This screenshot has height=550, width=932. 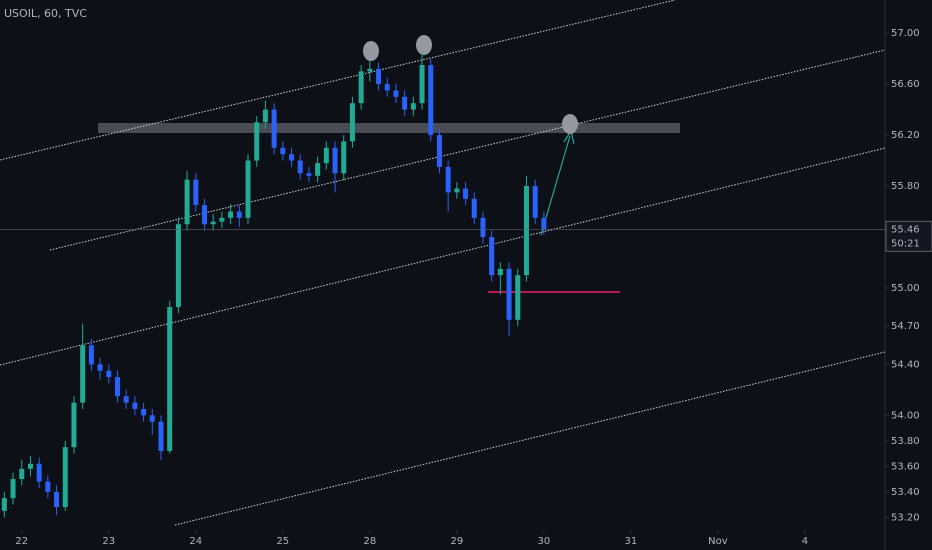 What do you see at coordinates (905, 229) in the screenshot?
I see `price-tag-label: 55.46` at bounding box center [905, 229].